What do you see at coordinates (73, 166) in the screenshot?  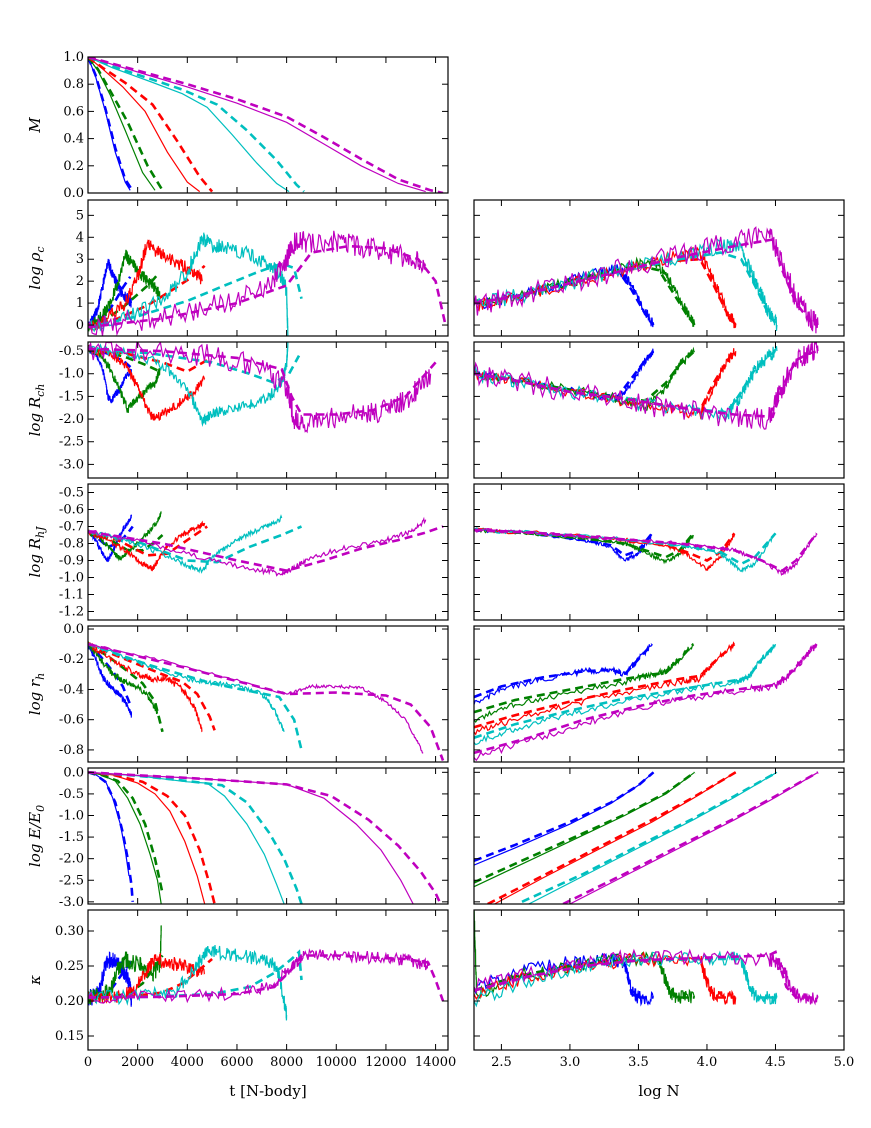 I see `y-tick-label: 0.2` at bounding box center [73, 166].